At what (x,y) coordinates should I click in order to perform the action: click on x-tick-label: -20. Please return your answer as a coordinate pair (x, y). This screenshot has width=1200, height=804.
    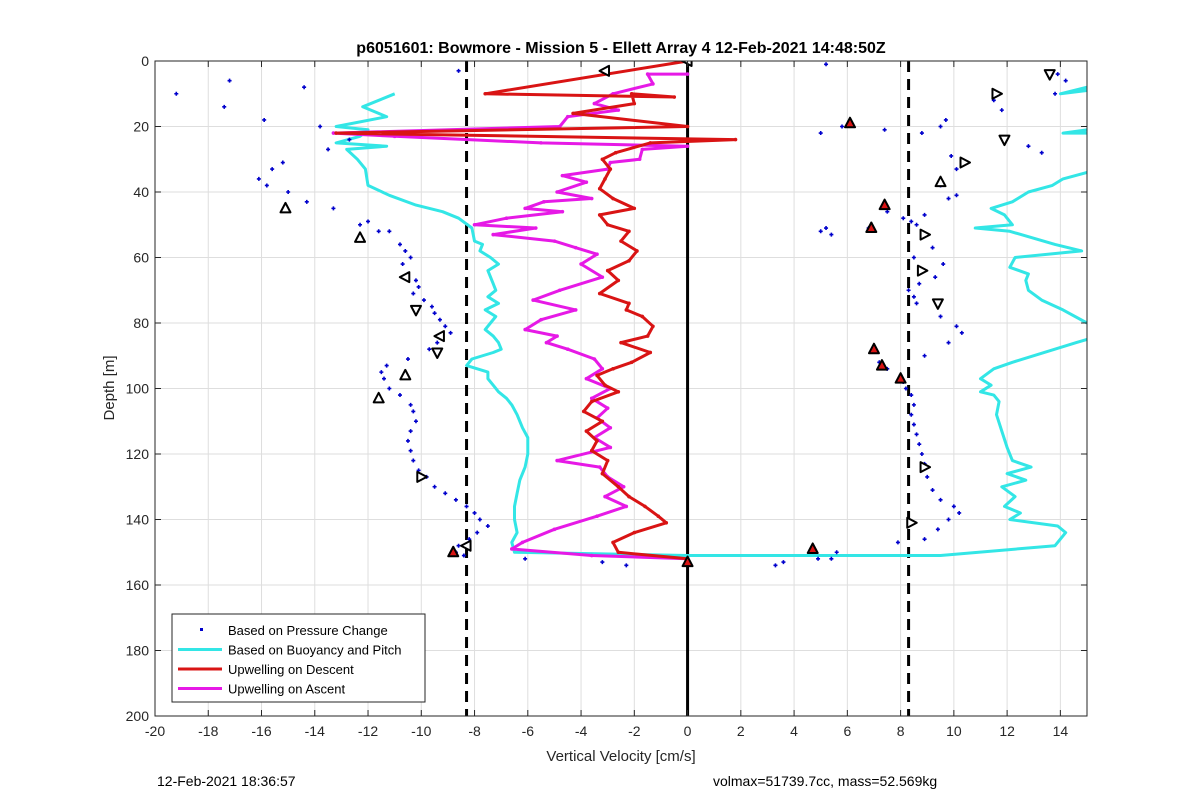
    Looking at the image, I should click on (155, 731).